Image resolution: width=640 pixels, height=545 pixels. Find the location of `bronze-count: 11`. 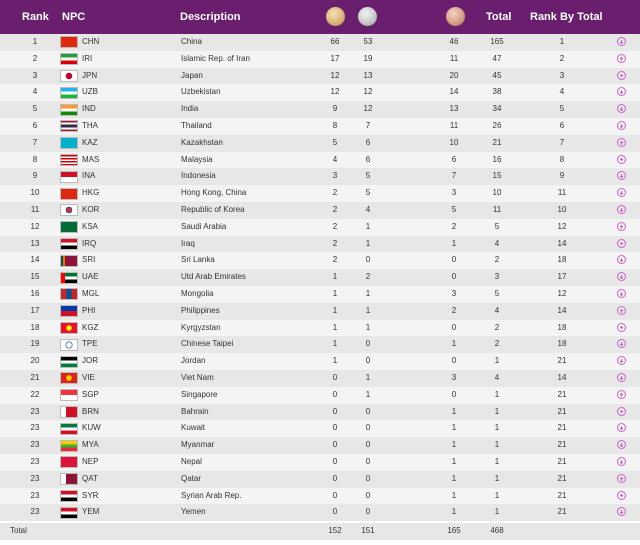

bronze-count: 11 is located at coordinates (454, 58).